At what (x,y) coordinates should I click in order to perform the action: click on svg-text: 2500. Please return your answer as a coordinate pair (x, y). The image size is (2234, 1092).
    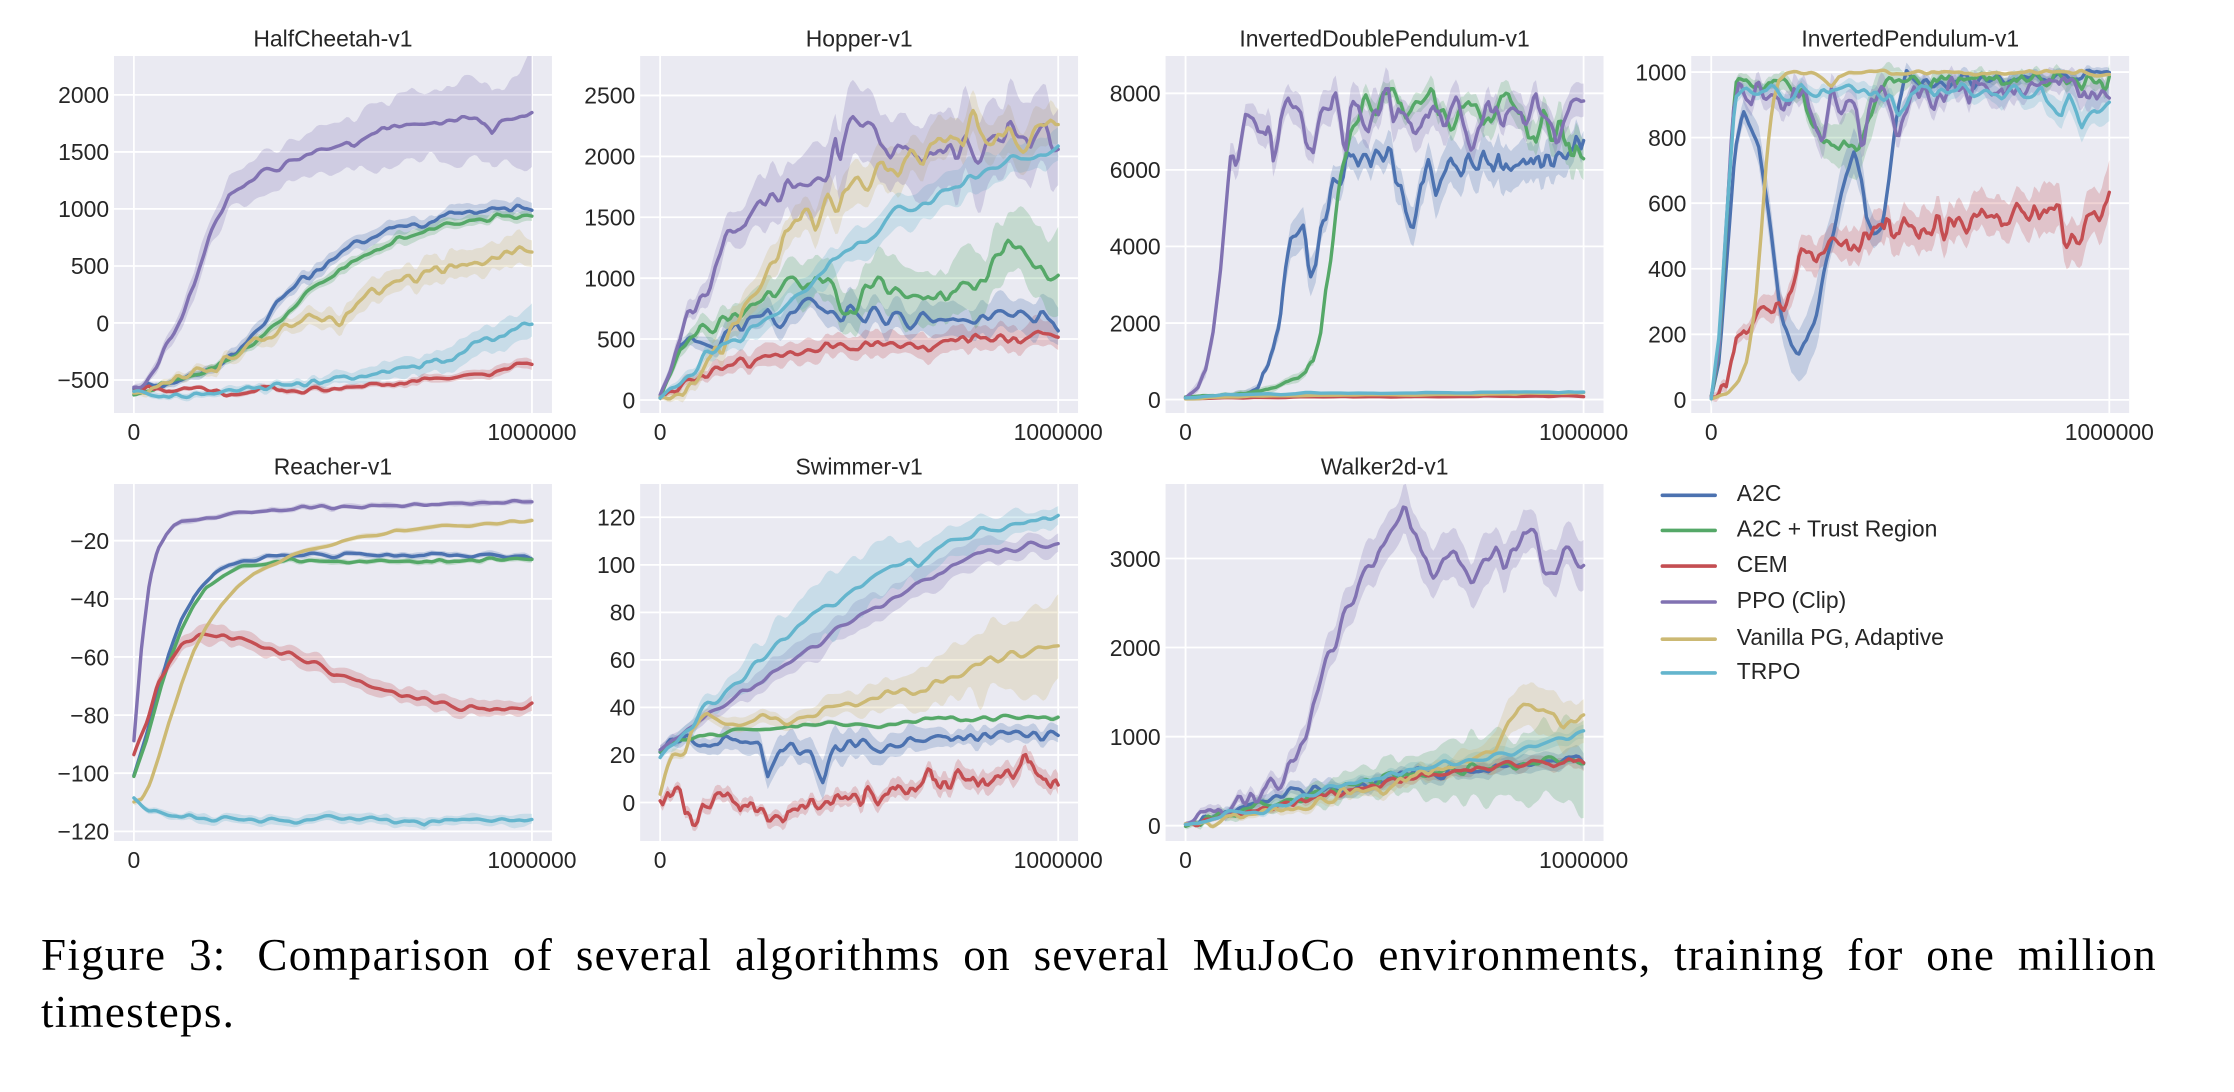
    Looking at the image, I should click on (609, 96).